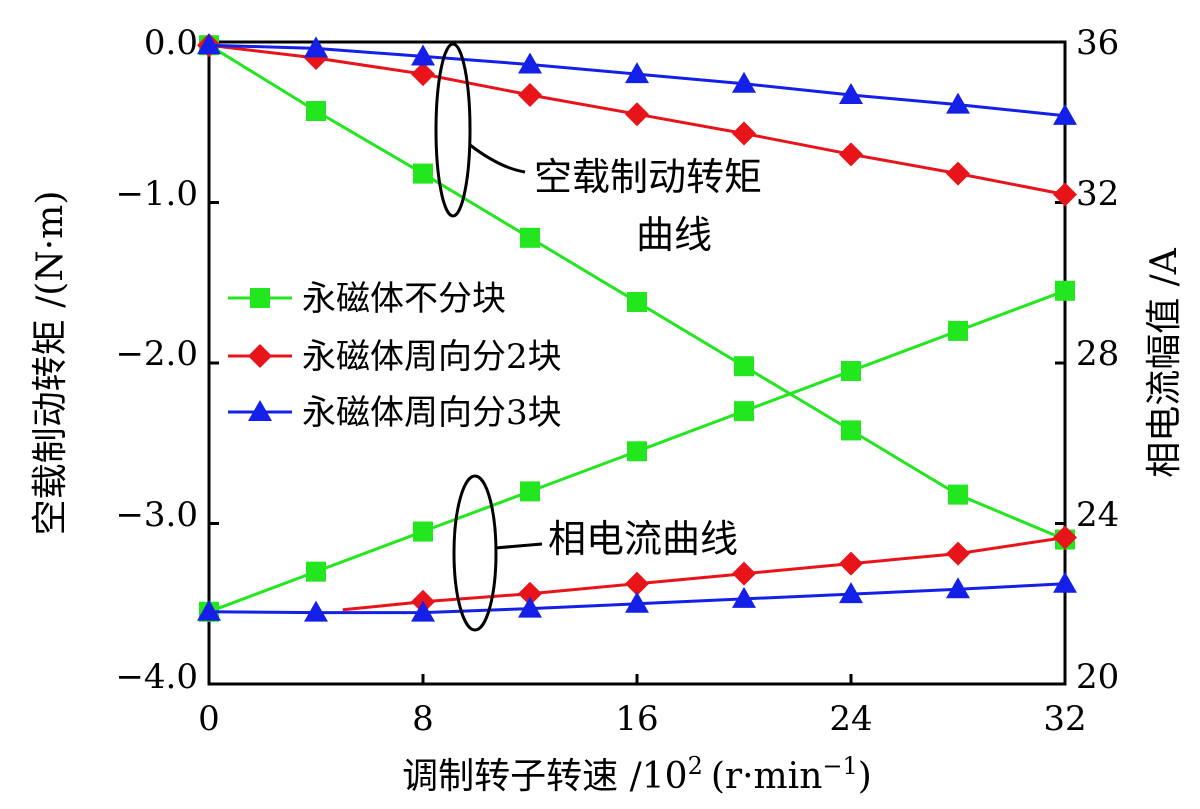  I want to click on x-axis-label-sup: 2, so click(695, 766).